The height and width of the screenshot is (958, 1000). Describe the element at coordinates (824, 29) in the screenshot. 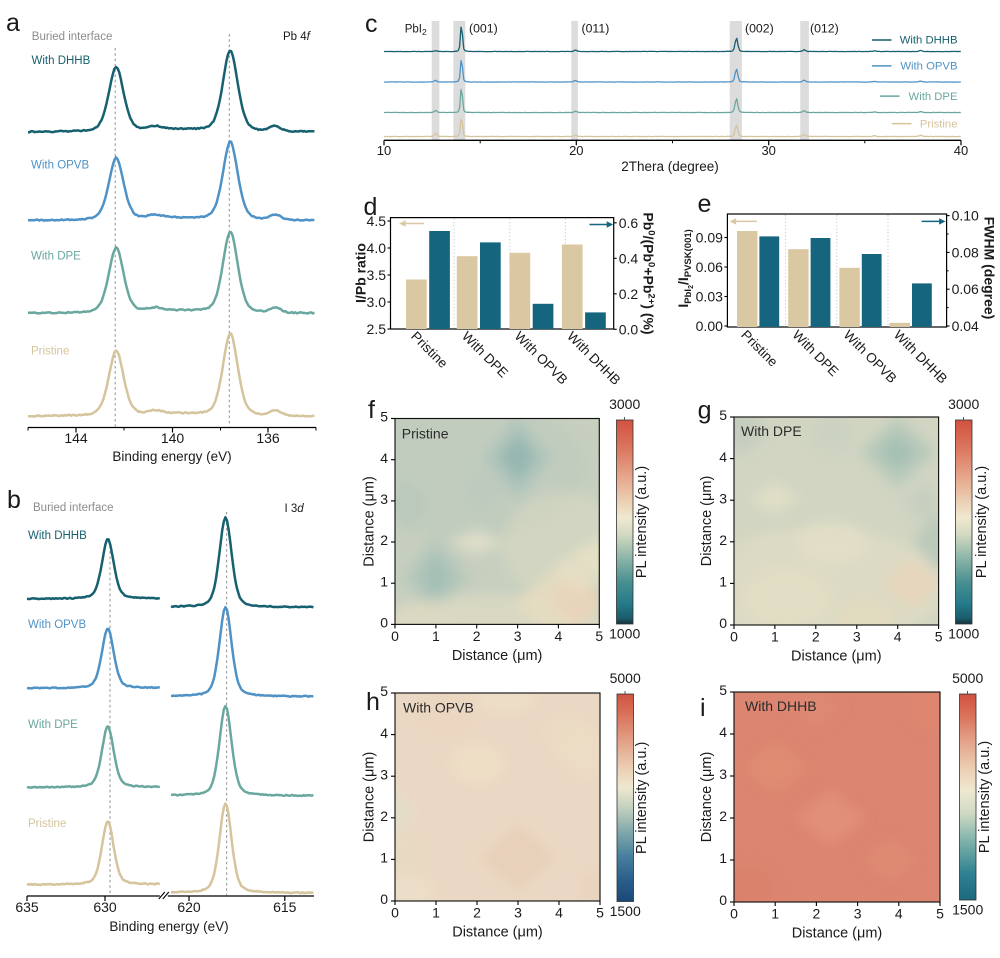

I see `svg-text: (012)` at that location.